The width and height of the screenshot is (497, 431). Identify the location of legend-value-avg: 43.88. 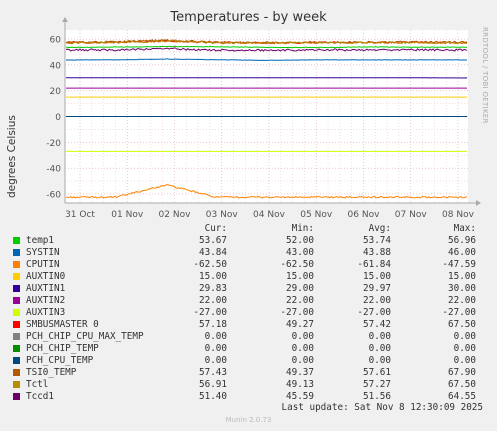
(377, 252).